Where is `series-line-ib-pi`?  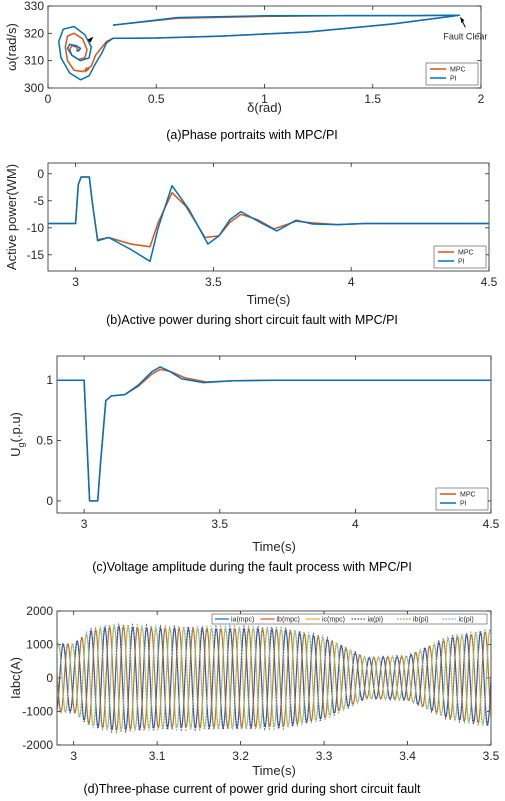 series-line-ib-pi is located at coordinates (274, 679).